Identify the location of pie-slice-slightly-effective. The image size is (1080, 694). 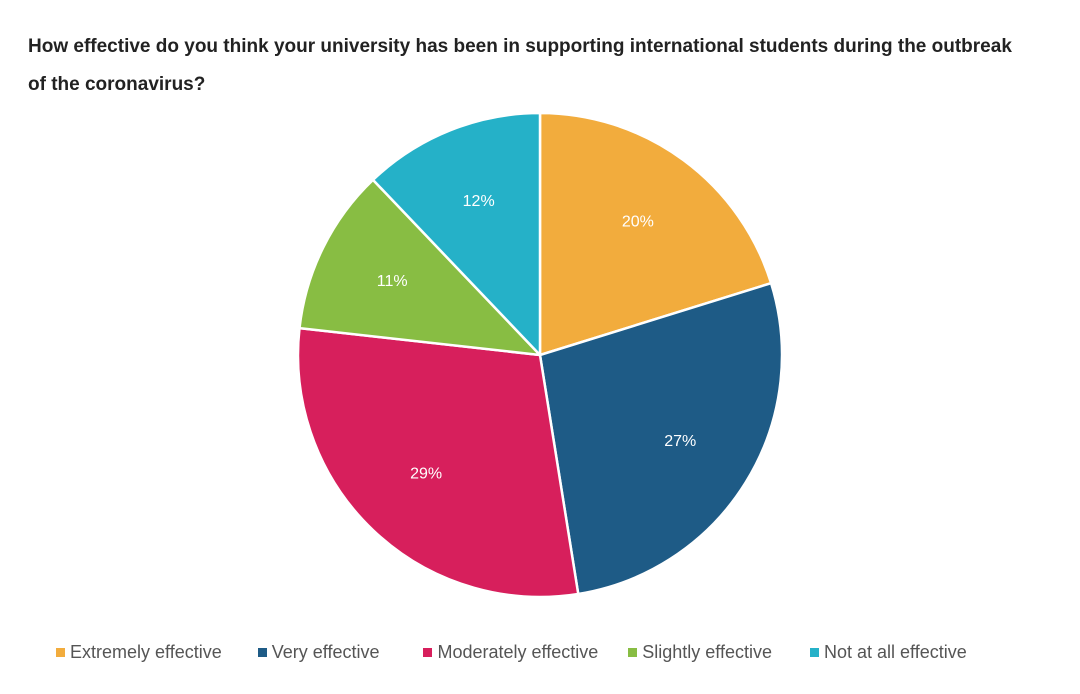
(420, 267).